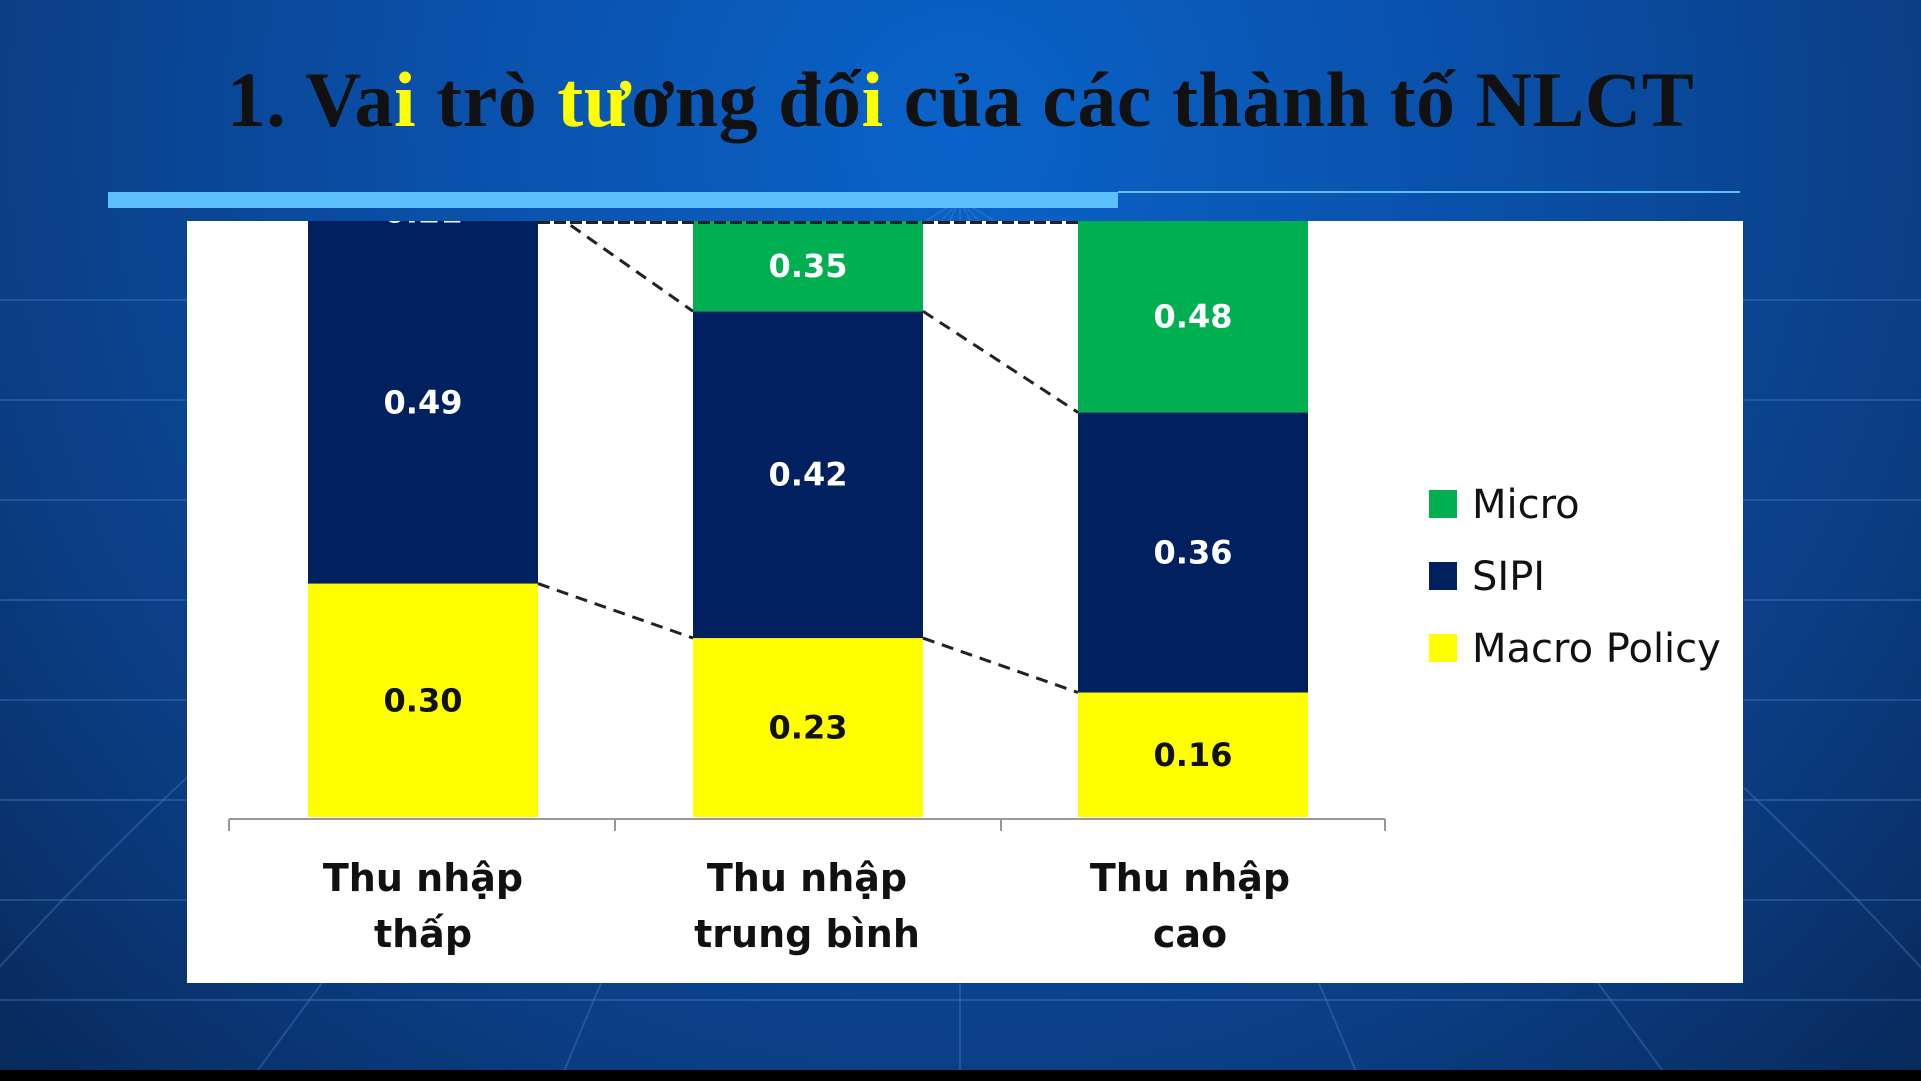 The height and width of the screenshot is (1081, 1921). I want to click on bar-value-label: 0.16, so click(1193, 755).